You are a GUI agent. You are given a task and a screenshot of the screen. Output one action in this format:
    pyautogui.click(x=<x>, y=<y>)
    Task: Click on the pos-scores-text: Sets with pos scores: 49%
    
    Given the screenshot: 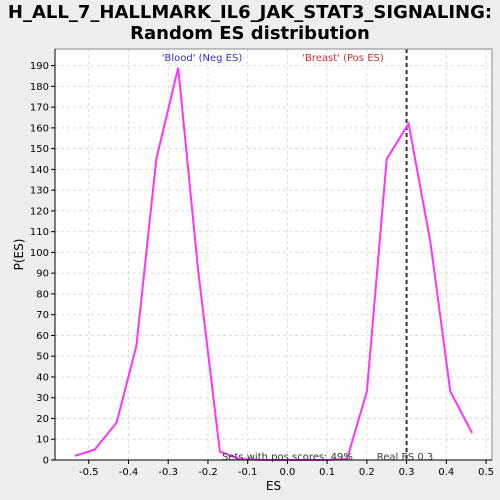 What is the action you would take?
    pyautogui.click(x=287, y=457)
    